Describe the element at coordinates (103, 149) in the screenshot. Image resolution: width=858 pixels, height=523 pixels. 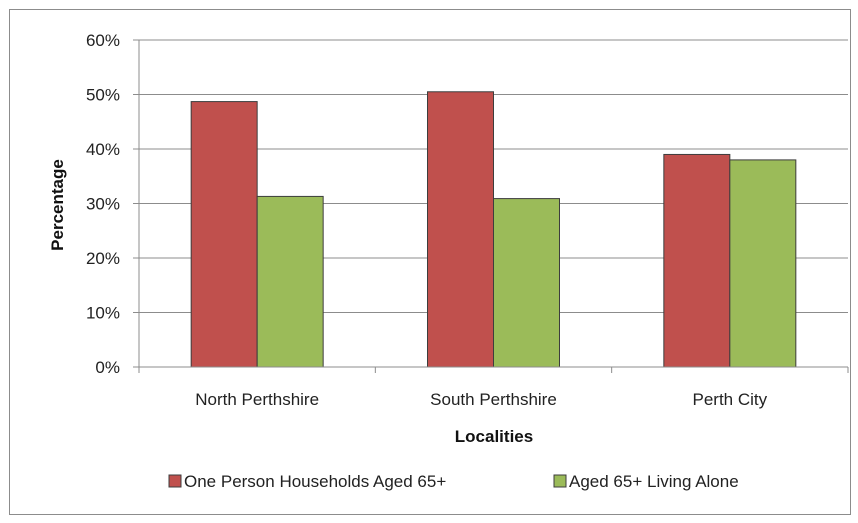
I see `y-tick-label: 40%` at that location.